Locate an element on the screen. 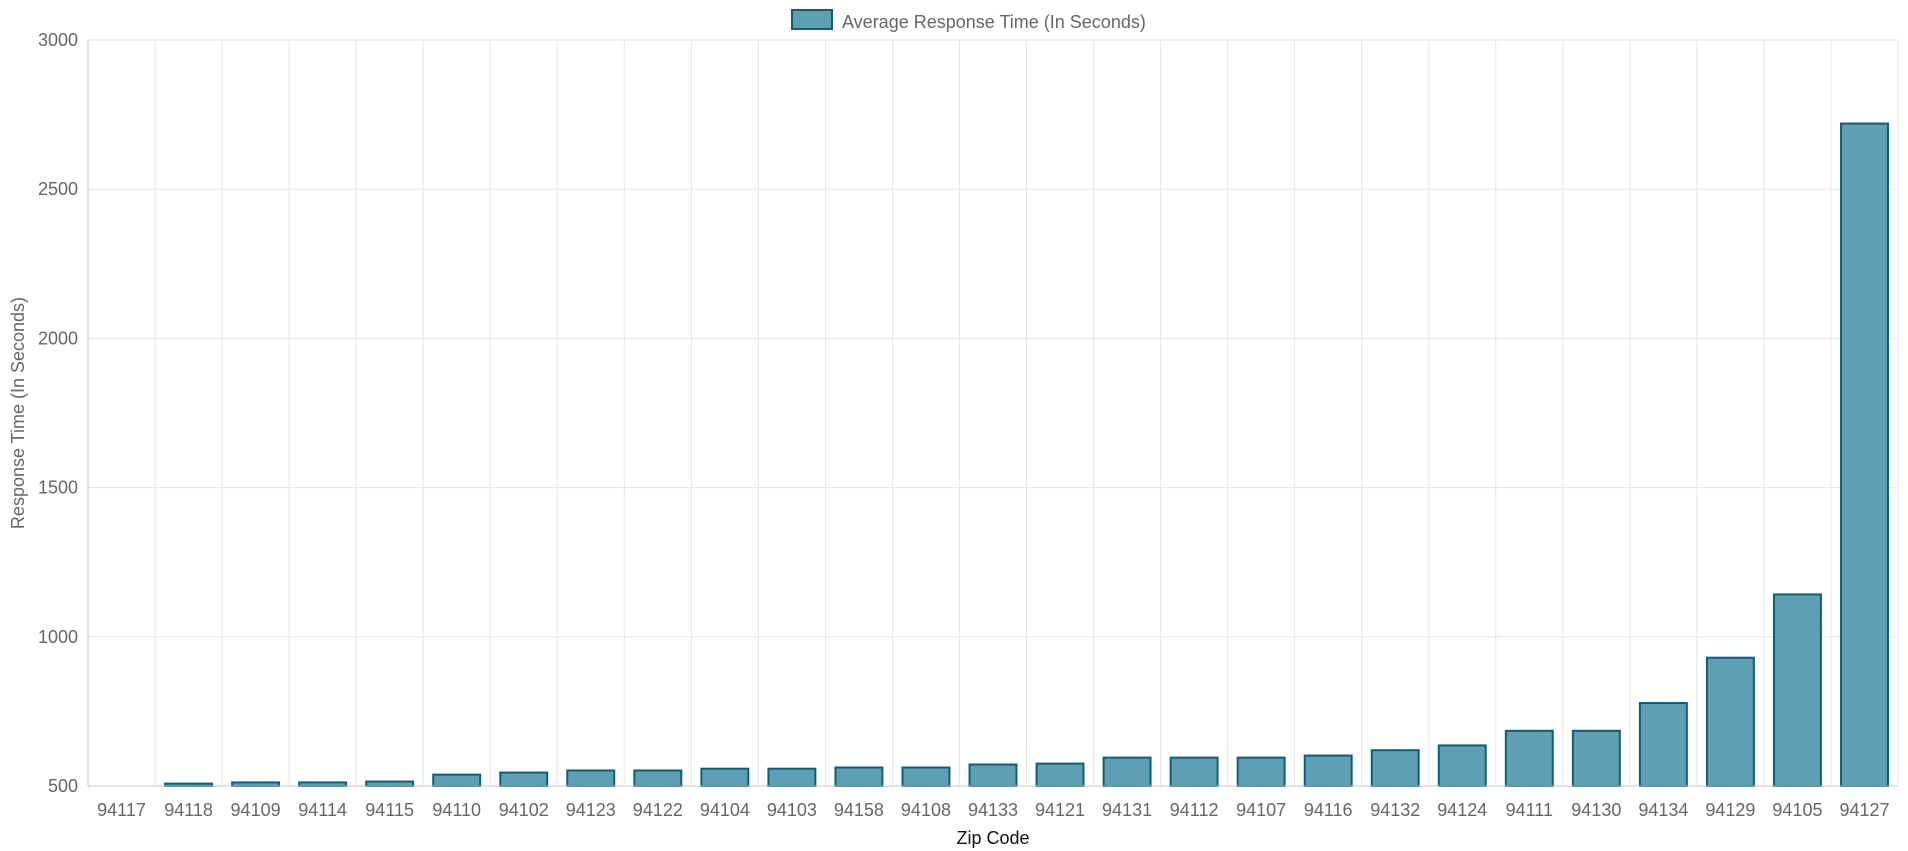  x-tick-label: 94158 is located at coordinates (859, 810).